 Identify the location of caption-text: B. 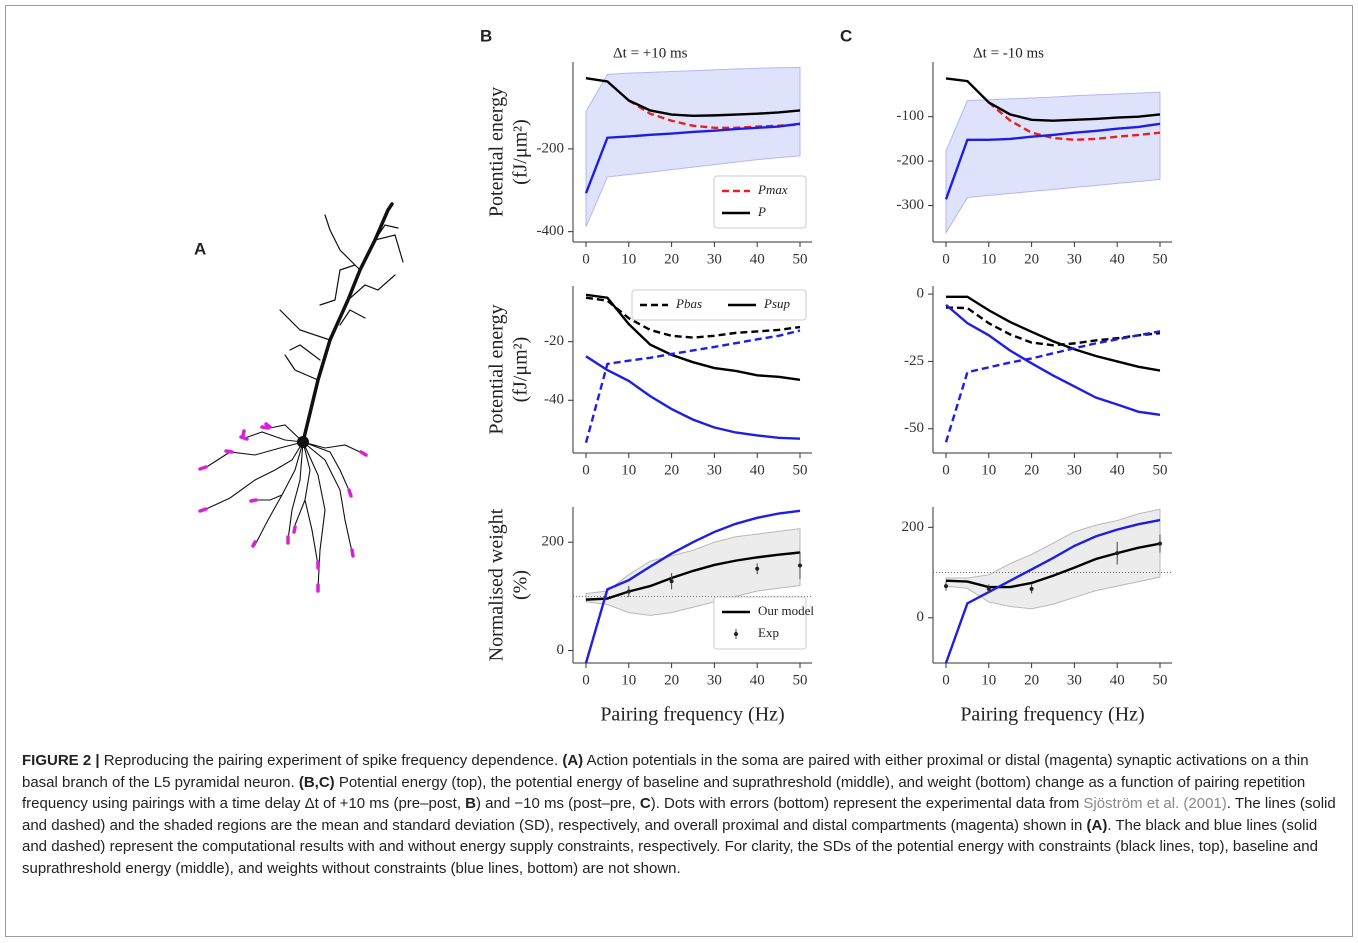
(471, 803).